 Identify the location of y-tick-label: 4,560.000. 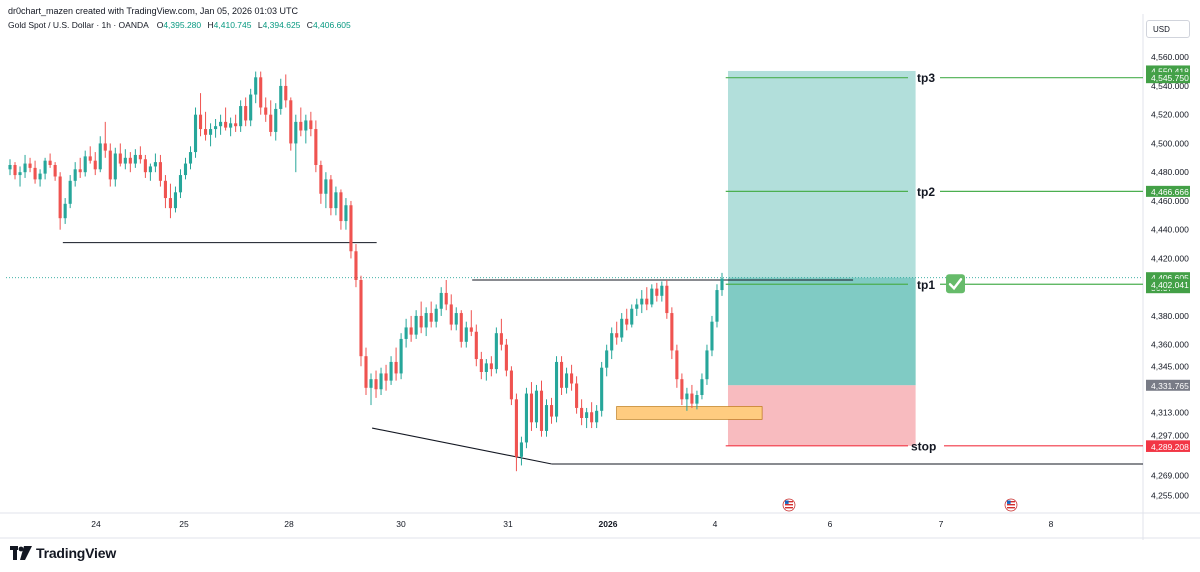
(1170, 57).